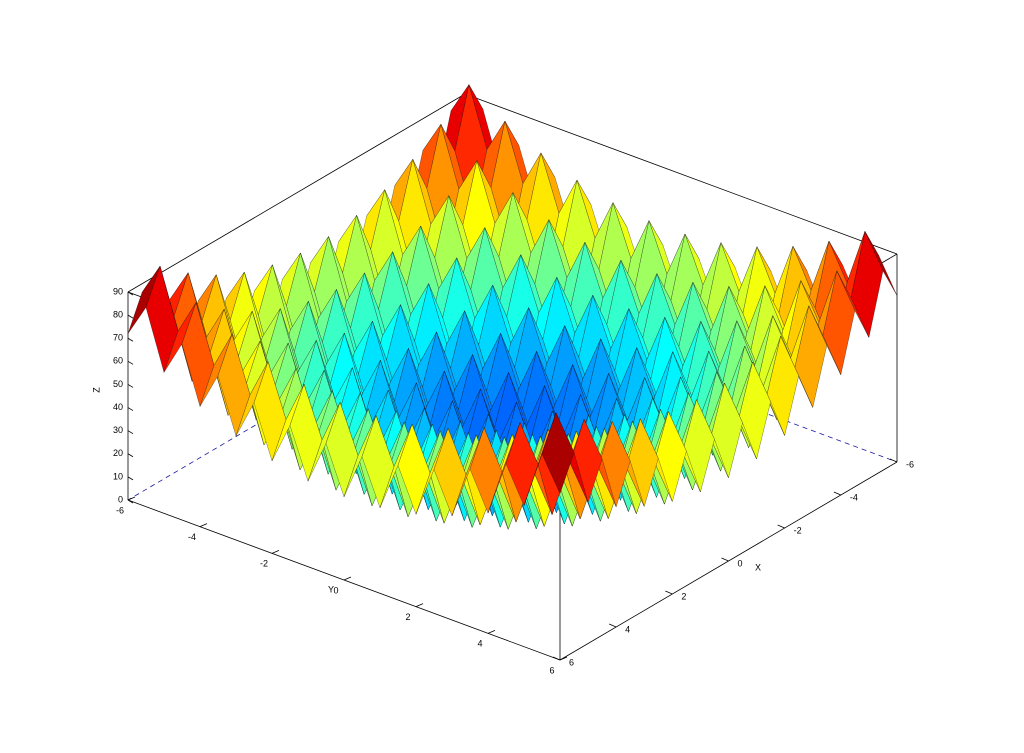 This screenshot has height=753, width=1024. Describe the element at coordinates (758, 567) in the screenshot. I see `x-axis-label: X` at that location.